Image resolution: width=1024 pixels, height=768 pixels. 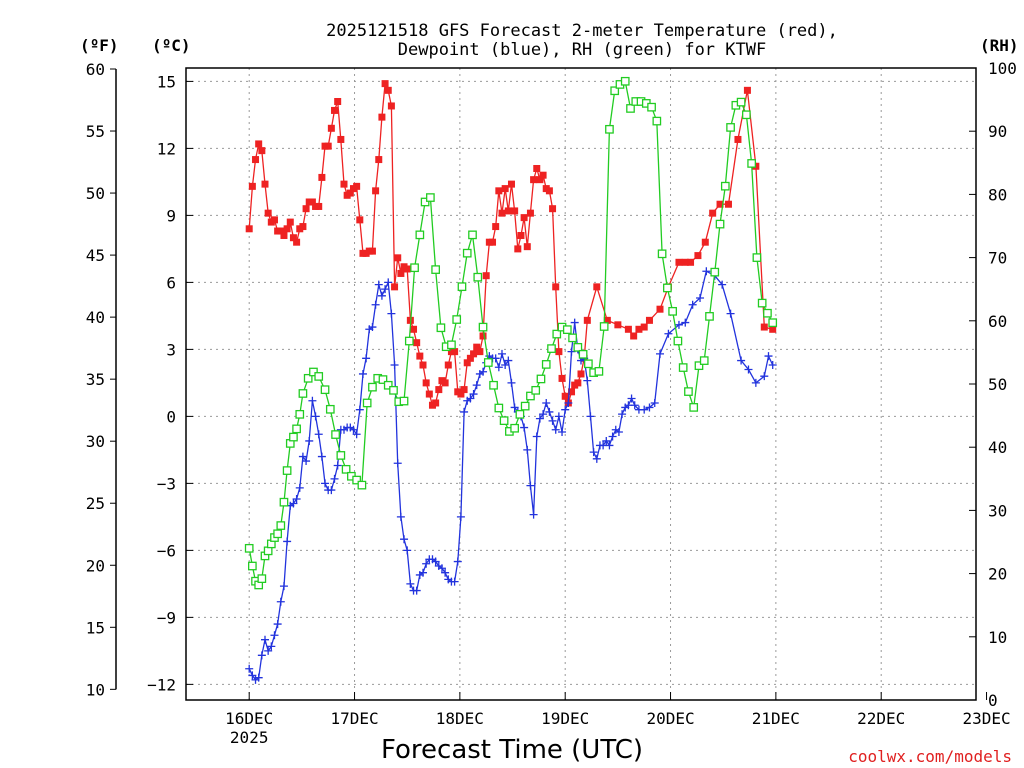 I want to click on celsius-tick-label: −9, so click(x=166, y=617).